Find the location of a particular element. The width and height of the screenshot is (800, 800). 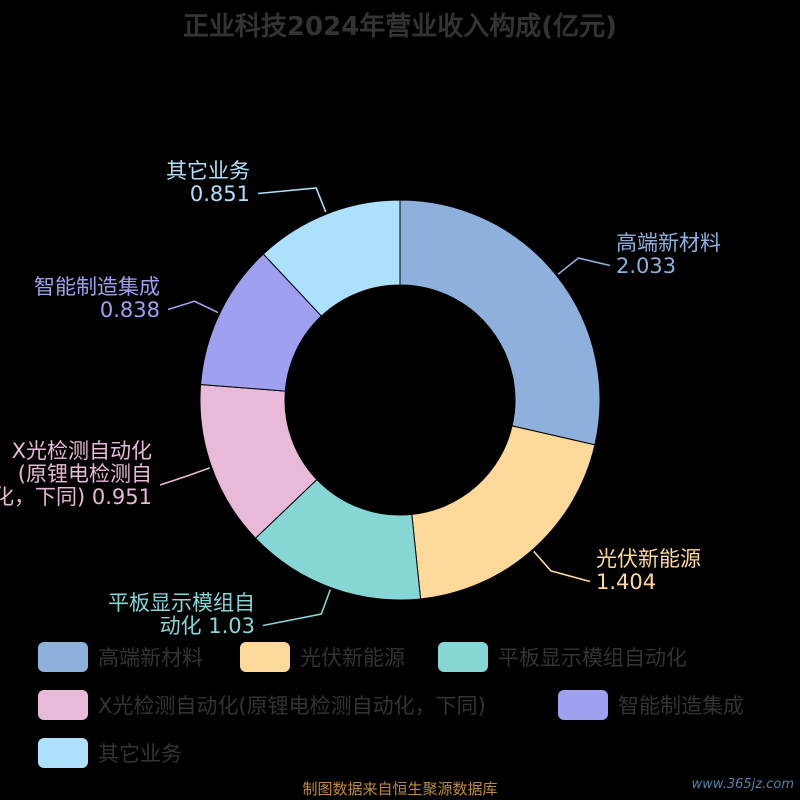

legend-item-smart-manufacturing: 智能制造集成 is located at coordinates (651, 705).